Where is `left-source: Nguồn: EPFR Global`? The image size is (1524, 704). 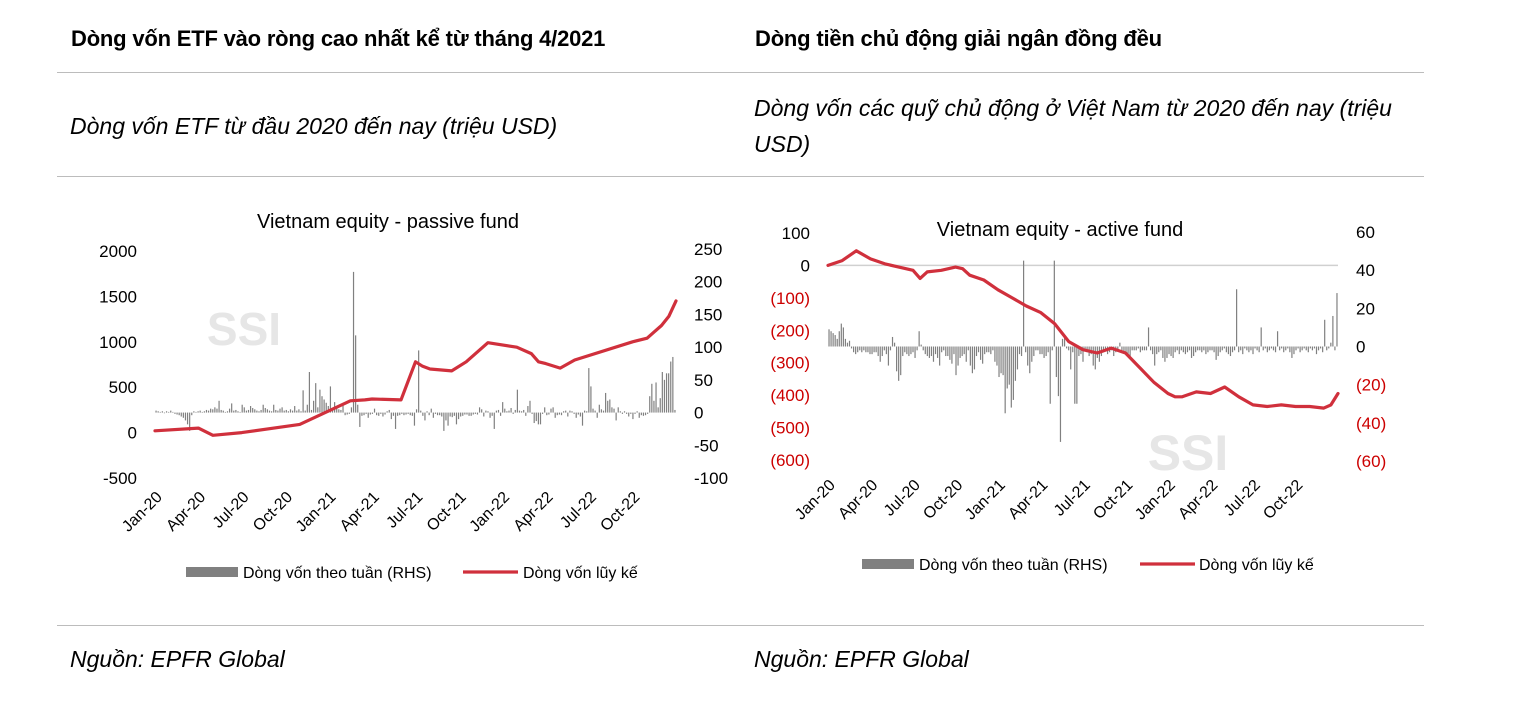 left-source: Nguồn: EPFR Global is located at coordinates (177, 659).